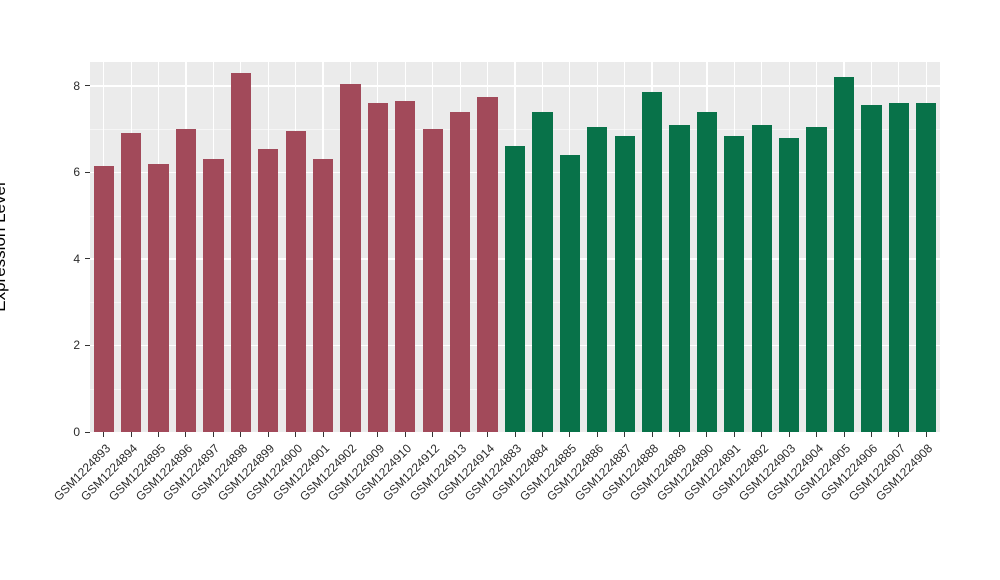  What do you see at coordinates (4, 247) in the screenshot?
I see `y-axis-title: Expression Level` at bounding box center [4, 247].